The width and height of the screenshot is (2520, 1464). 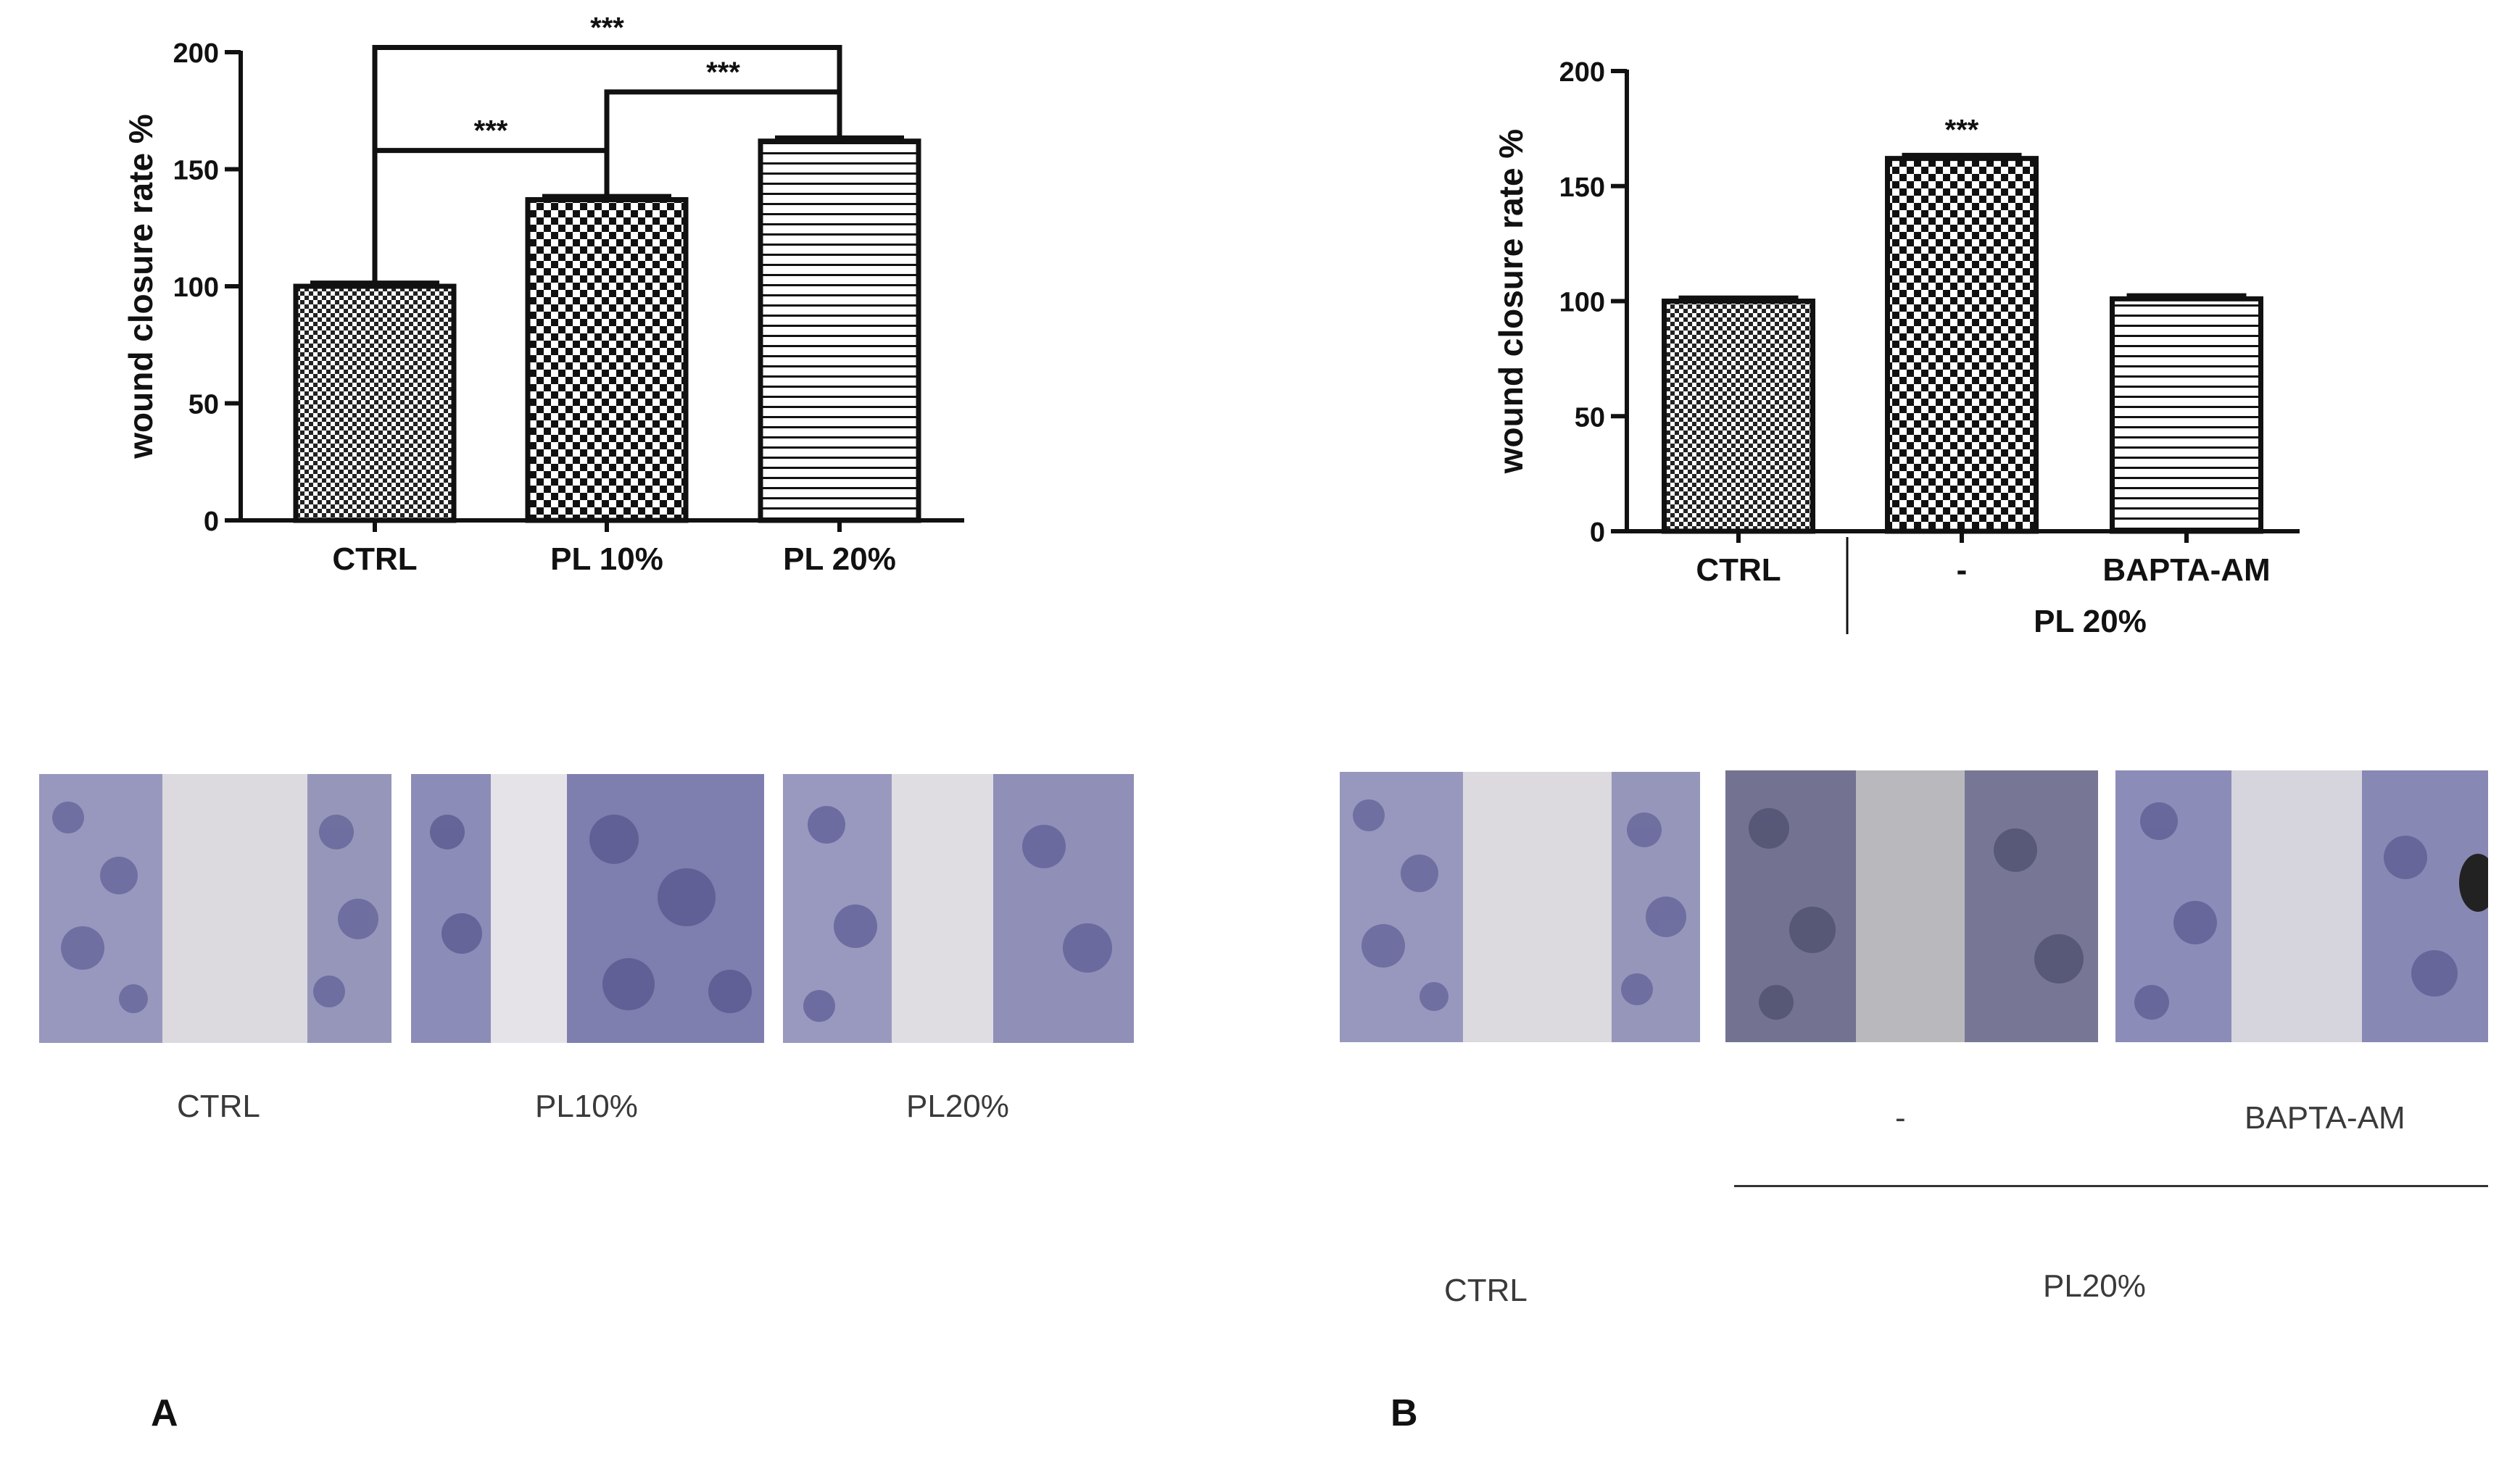 I want to click on micrograph-a-pl20, so click(x=959, y=908).